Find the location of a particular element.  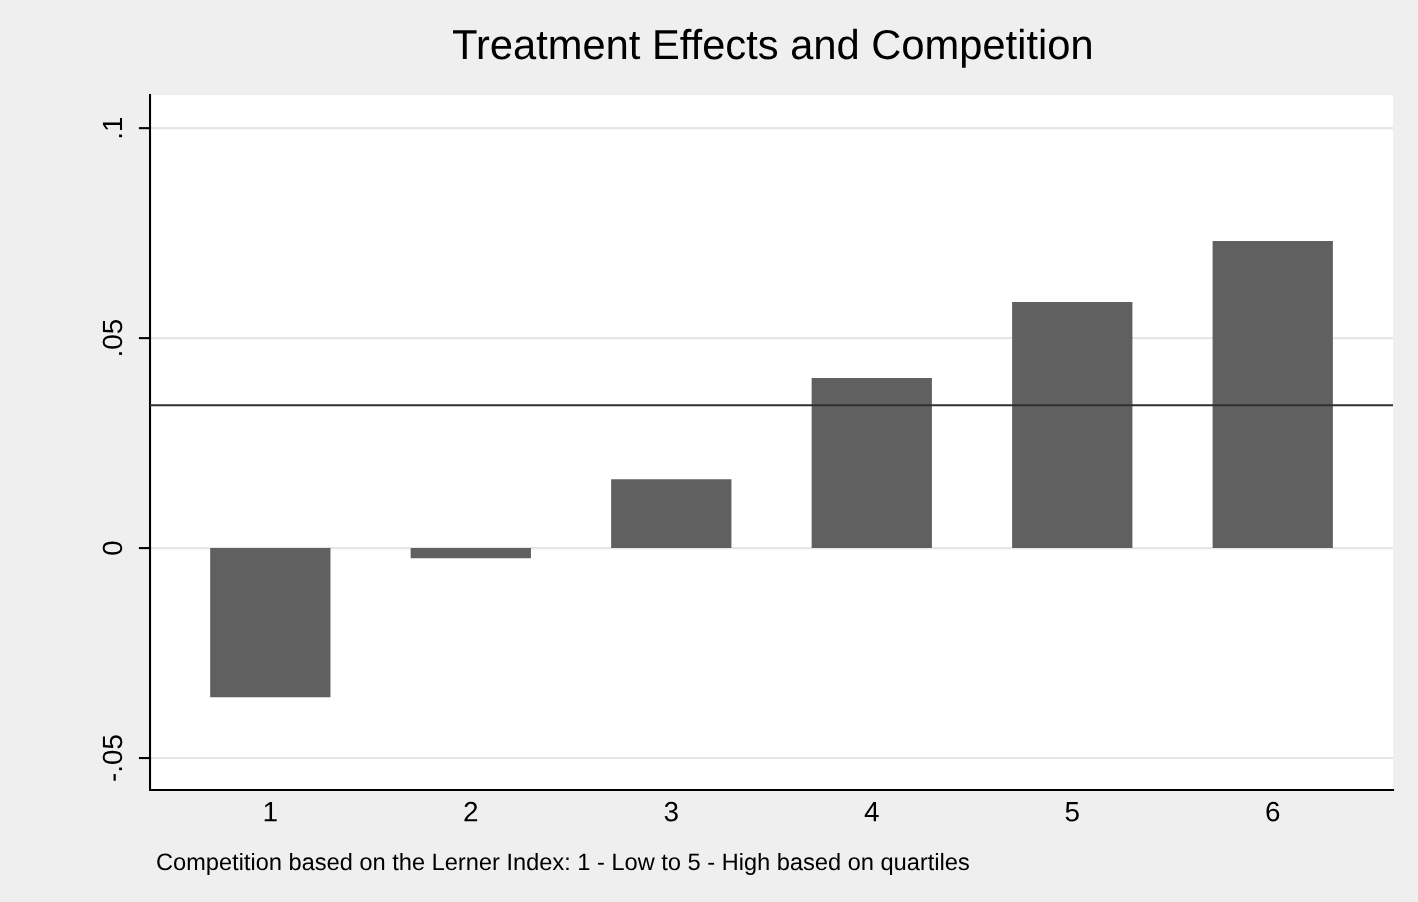

x-tick-label: 2 is located at coordinates (471, 811).